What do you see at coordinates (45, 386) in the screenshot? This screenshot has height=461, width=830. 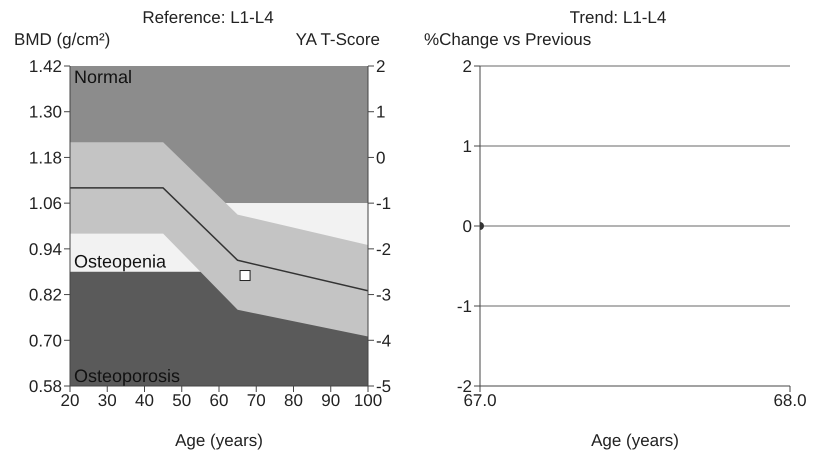 I see `y-tick-label: 0.58` at bounding box center [45, 386].